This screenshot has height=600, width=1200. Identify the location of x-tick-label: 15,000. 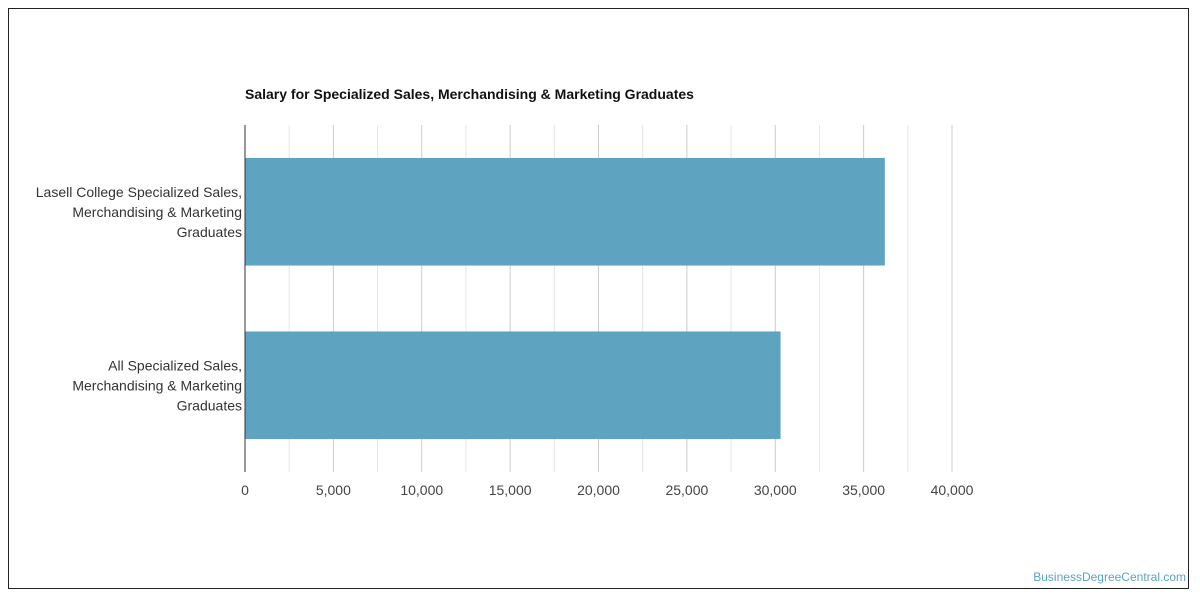
(510, 490).